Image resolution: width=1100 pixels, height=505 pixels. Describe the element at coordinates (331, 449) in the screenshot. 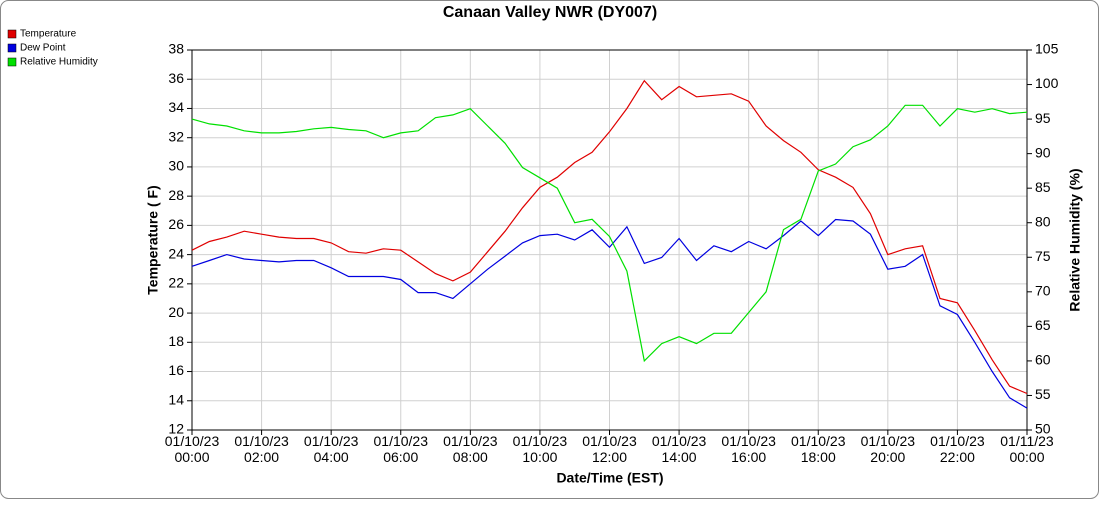

I see `x-tick-label: 01/10/23 04:00` at that location.